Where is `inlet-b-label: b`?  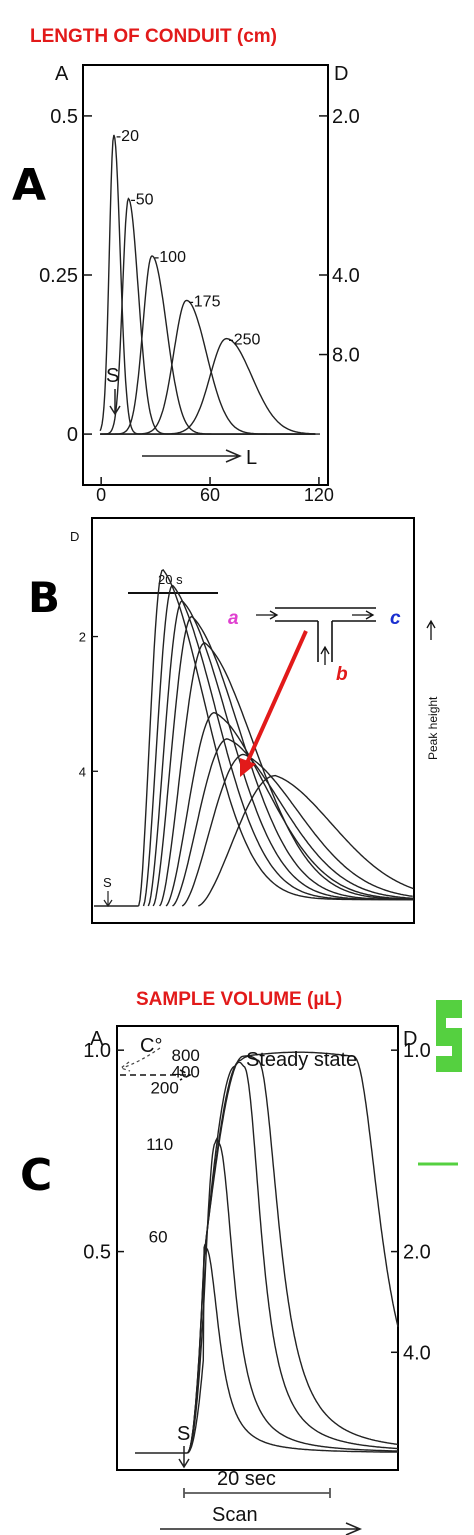
inlet-b-label: b is located at coordinates (342, 674).